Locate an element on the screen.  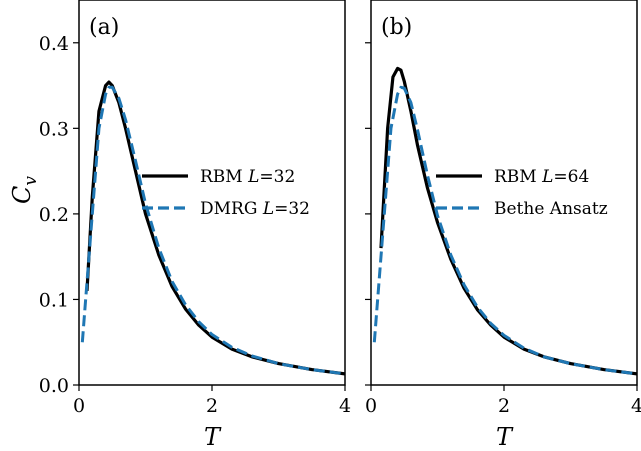
panel-a-y-tick-label: 0.3 is located at coordinates (54, 129).